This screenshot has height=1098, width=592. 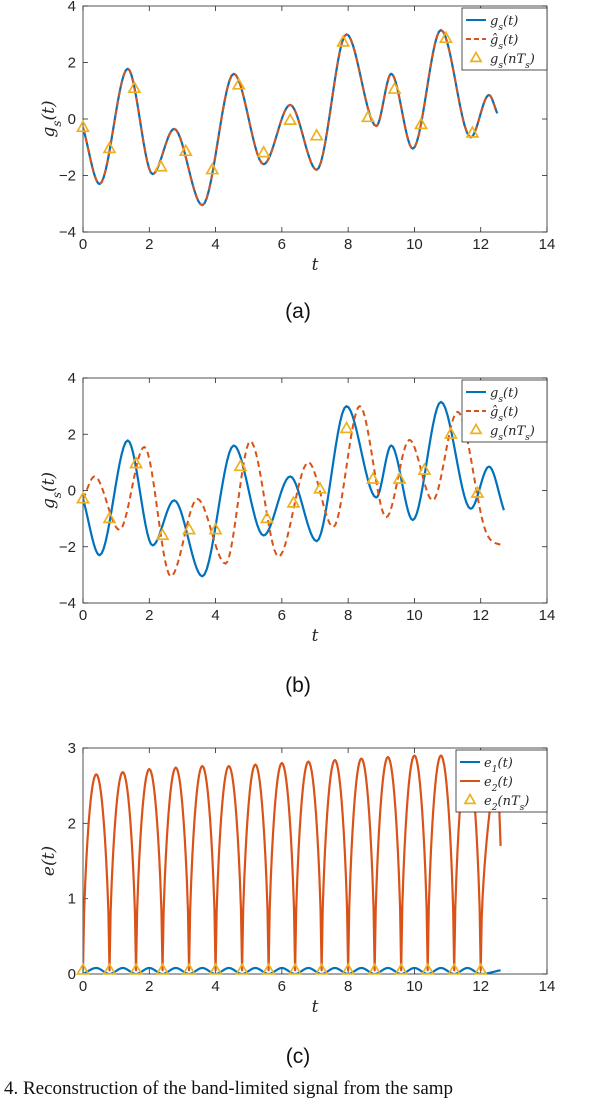 I want to click on x-axis-label-a: t, so click(x=315, y=265).